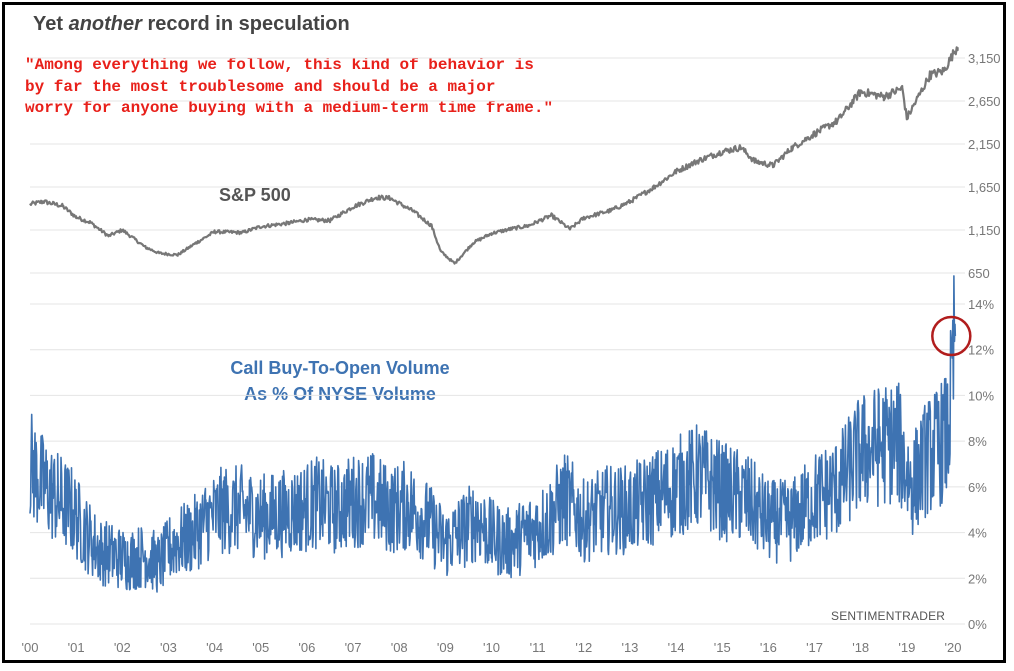 The height and width of the screenshot is (671, 1014). What do you see at coordinates (629, 647) in the screenshot?
I see `x-axis-tick-label: '13` at bounding box center [629, 647].